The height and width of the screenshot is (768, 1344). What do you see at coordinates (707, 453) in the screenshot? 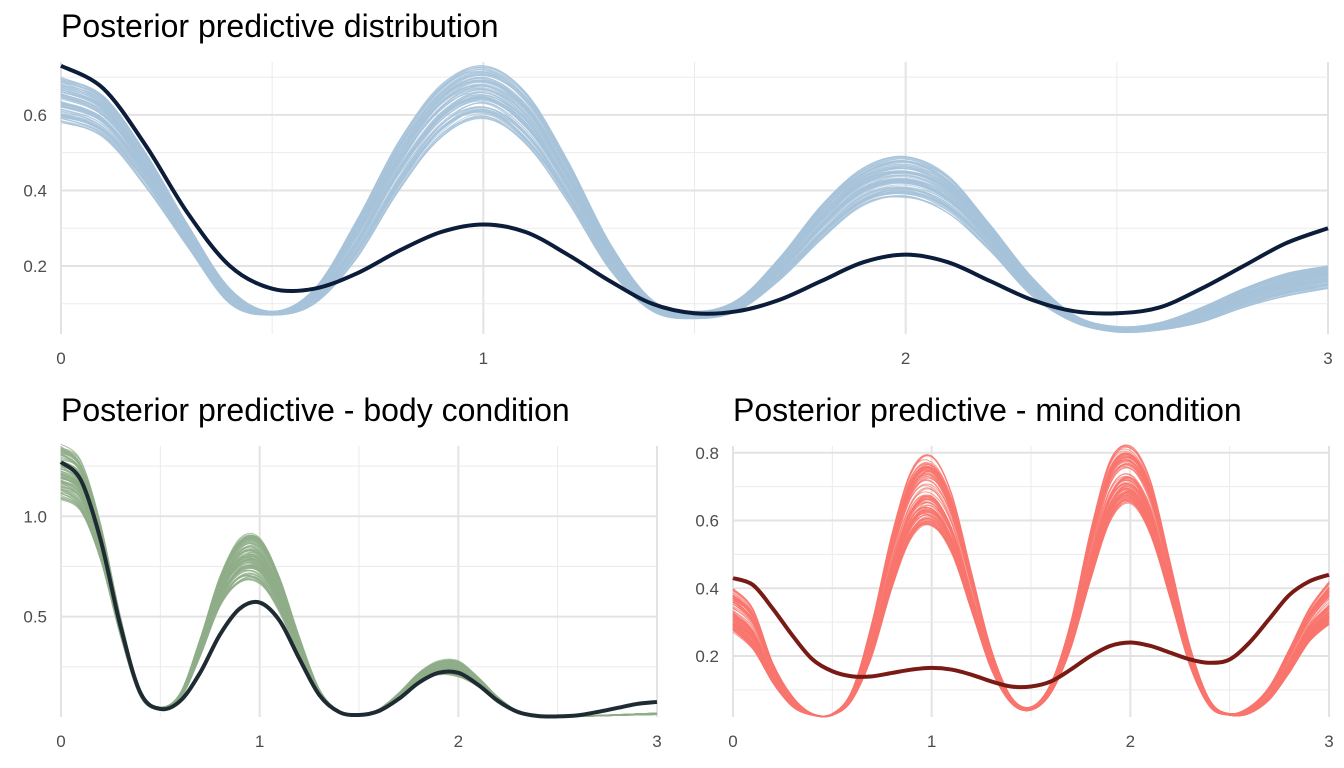
I see `y-tick-label: 0.8` at bounding box center [707, 453].